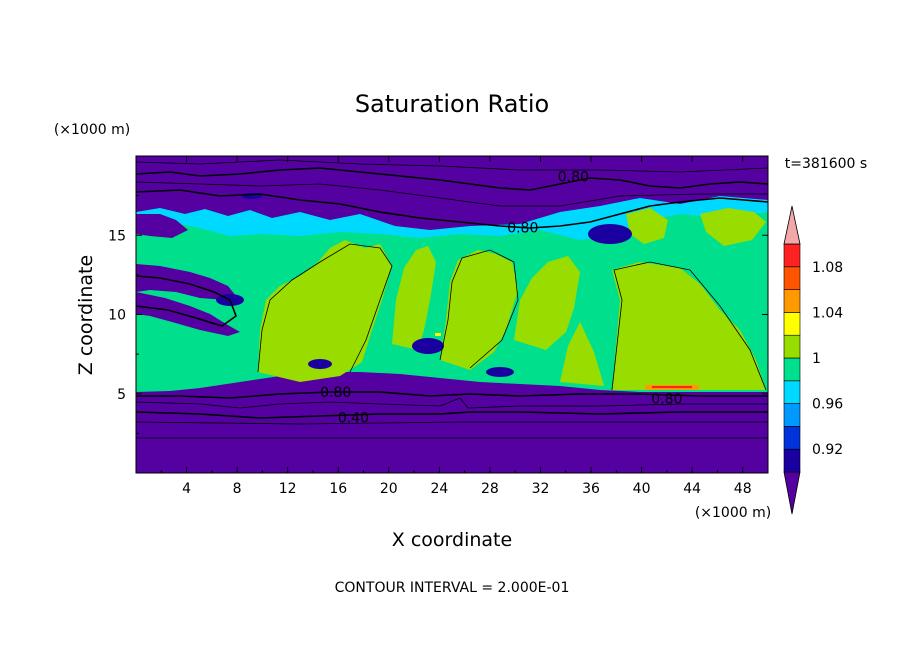  I want to click on y-tick-label: 5, so click(121, 395).